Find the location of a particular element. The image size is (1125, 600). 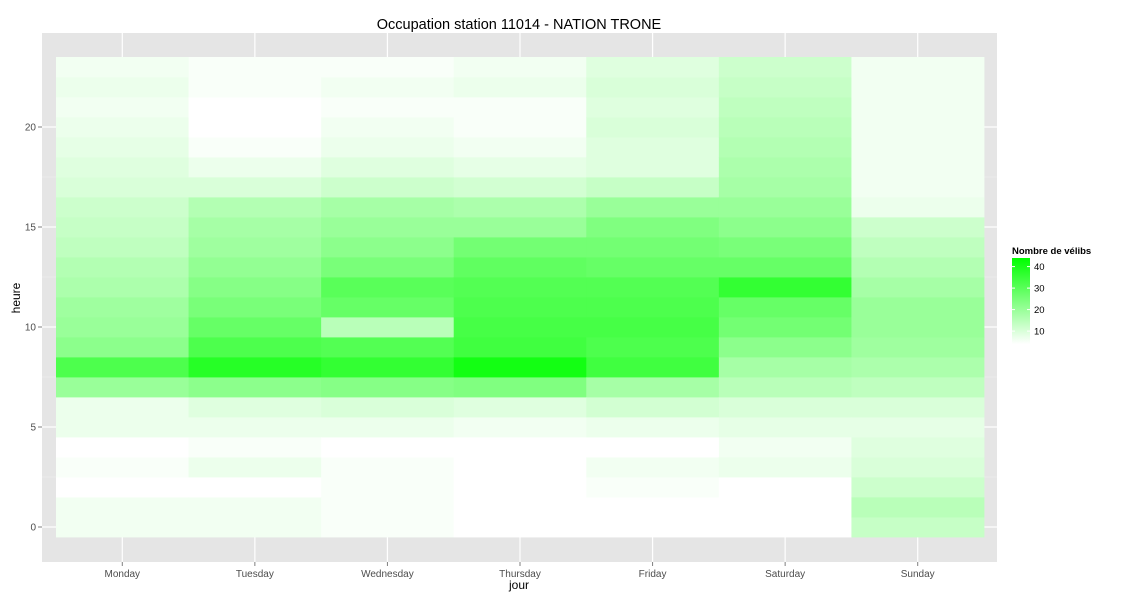

color-legend: Nombre de vélibs 10 20 30 40 is located at coordinates (1051, 295).